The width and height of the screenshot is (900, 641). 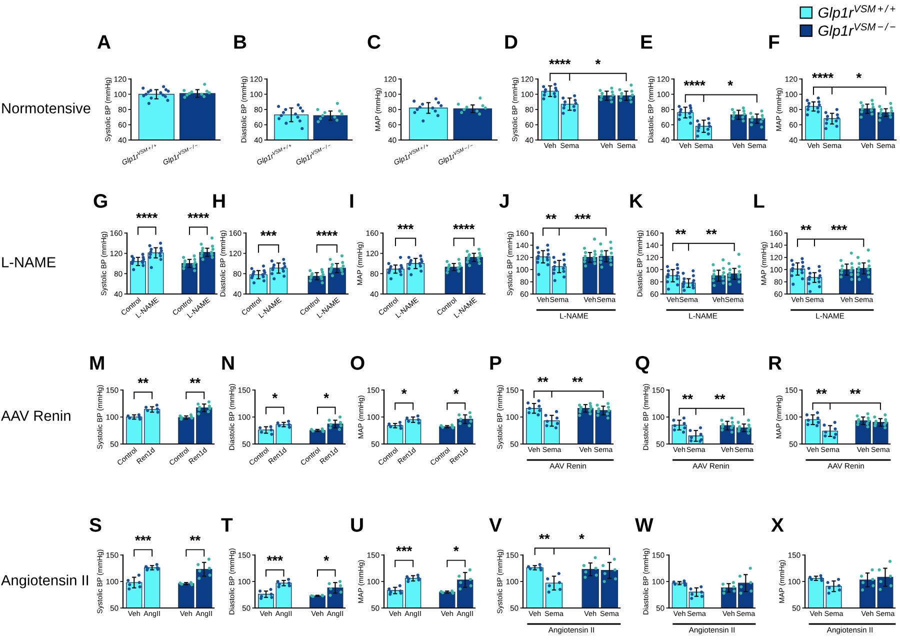 What do you see at coordinates (96, 525) in the screenshot?
I see `chart-title: S` at bounding box center [96, 525].